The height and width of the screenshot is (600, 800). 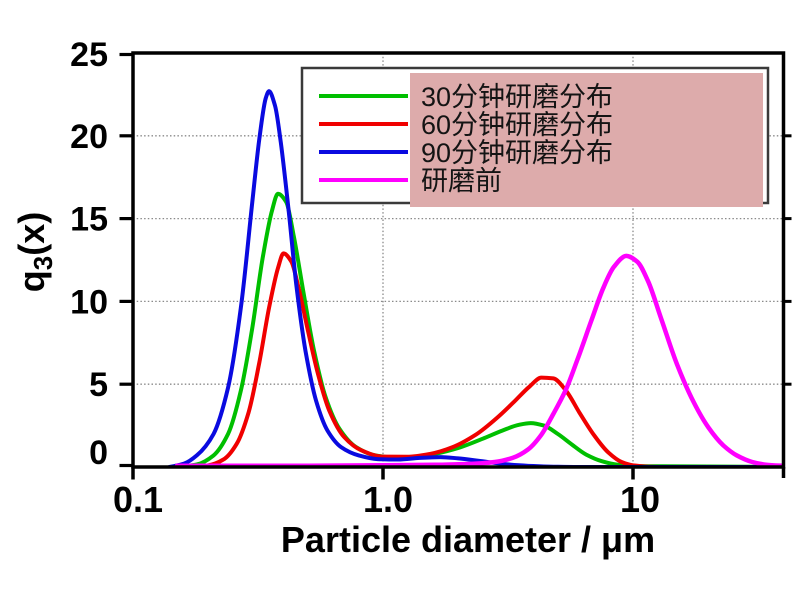 I want to click on x-ticks-bottom, so click(x=458, y=473).